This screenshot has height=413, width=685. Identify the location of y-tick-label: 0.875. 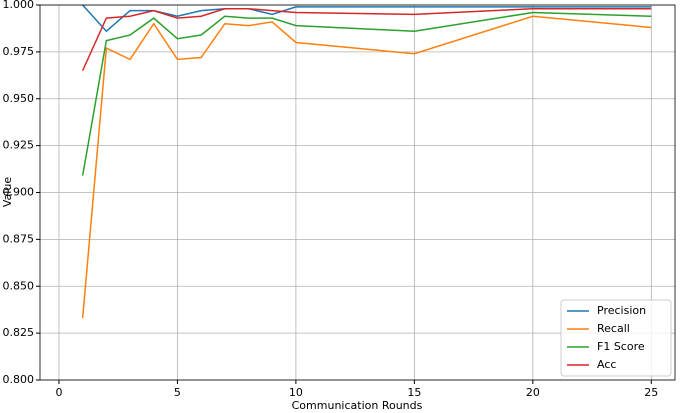
(19, 238).